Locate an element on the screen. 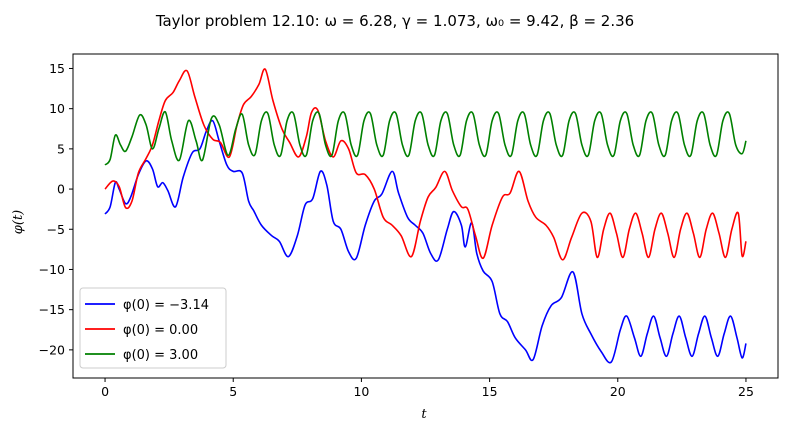 The image size is (790, 430). y-tick-label: 15 is located at coordinates (57, 68).